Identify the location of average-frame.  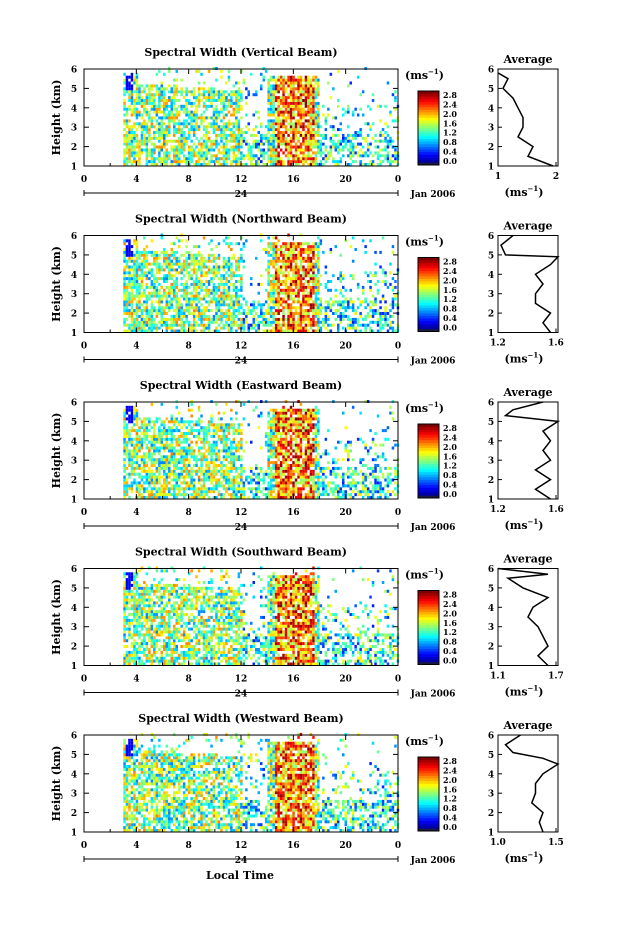
(528, 617).